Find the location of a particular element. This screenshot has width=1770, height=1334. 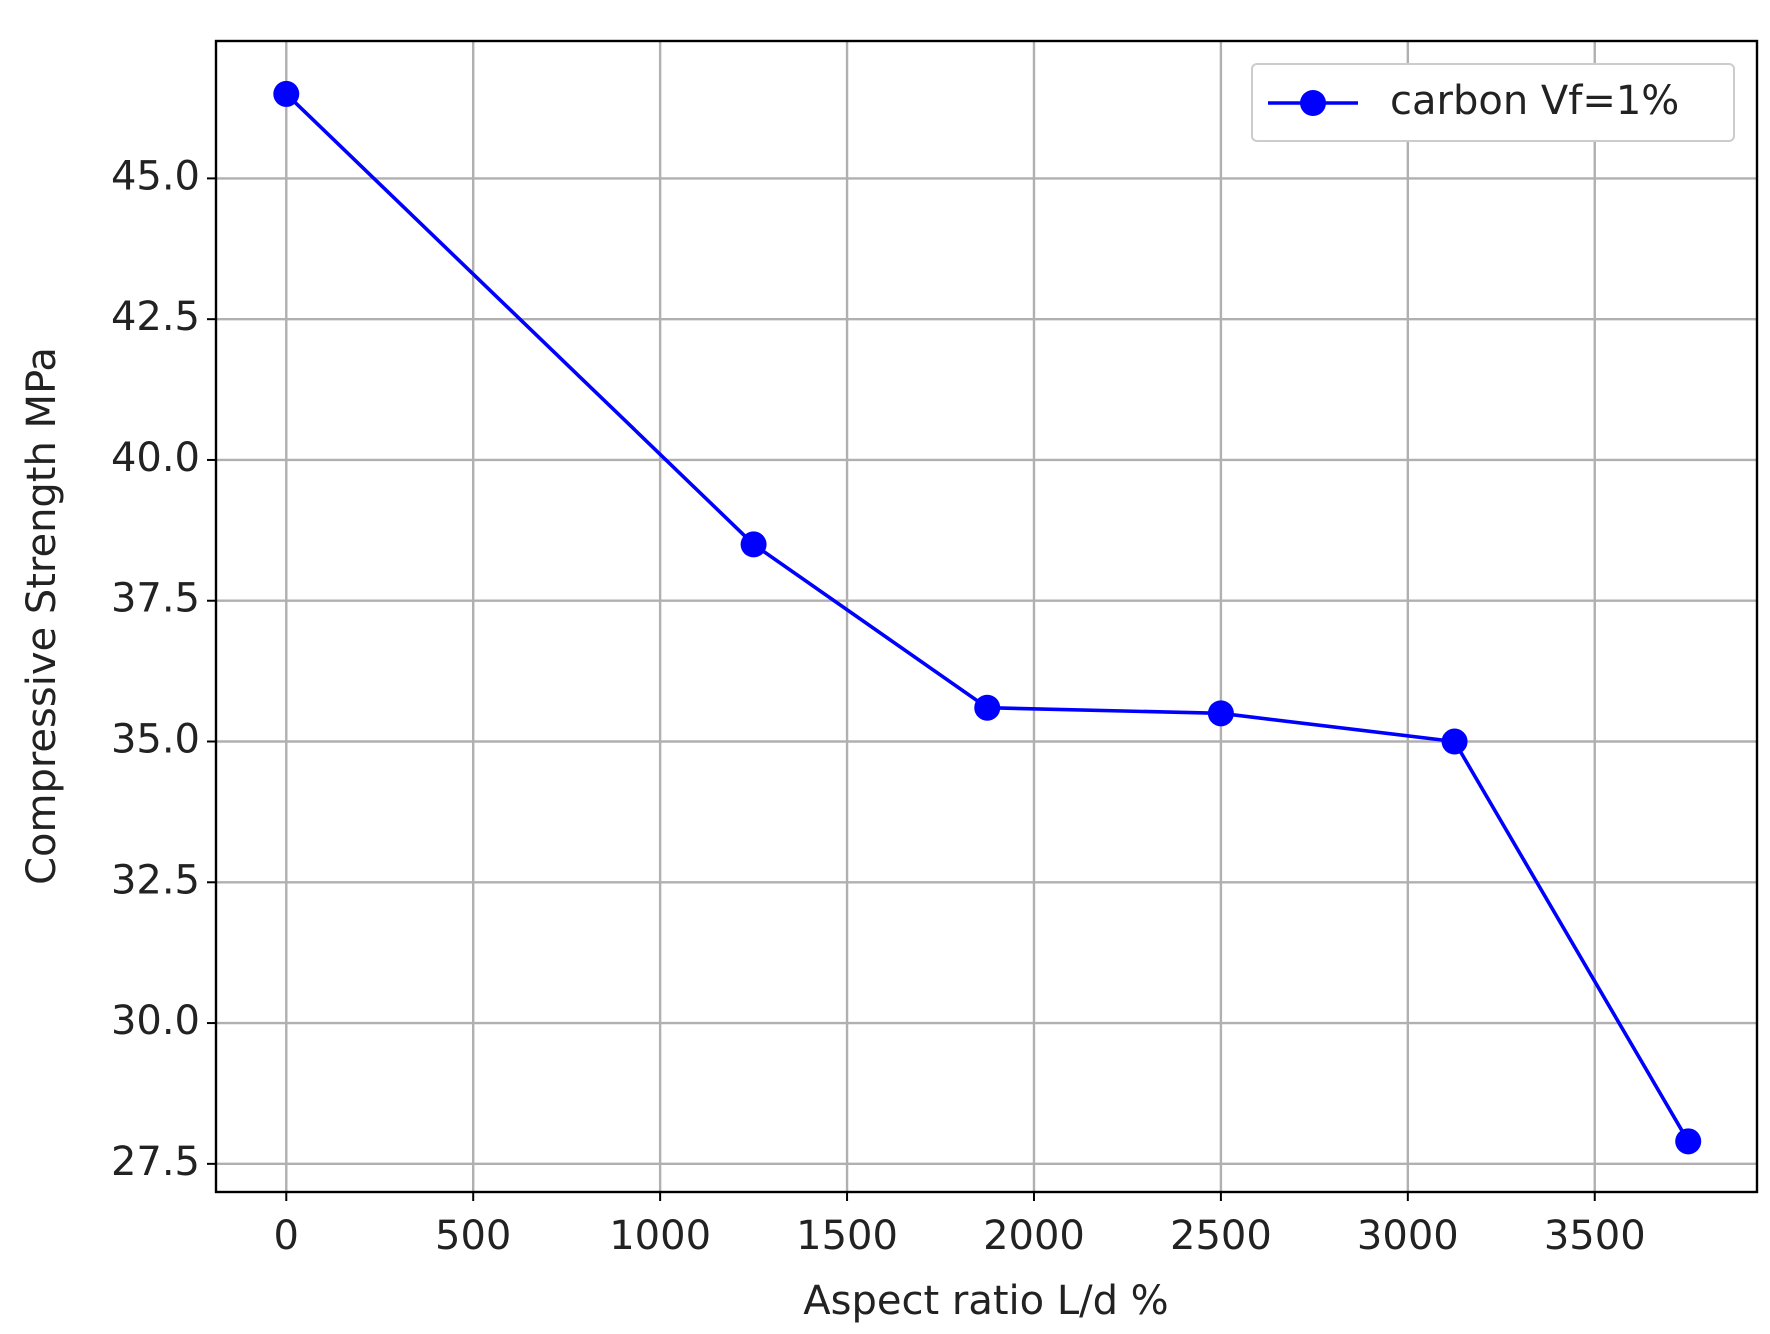

legend-box is located at coordinates (1493, 102).